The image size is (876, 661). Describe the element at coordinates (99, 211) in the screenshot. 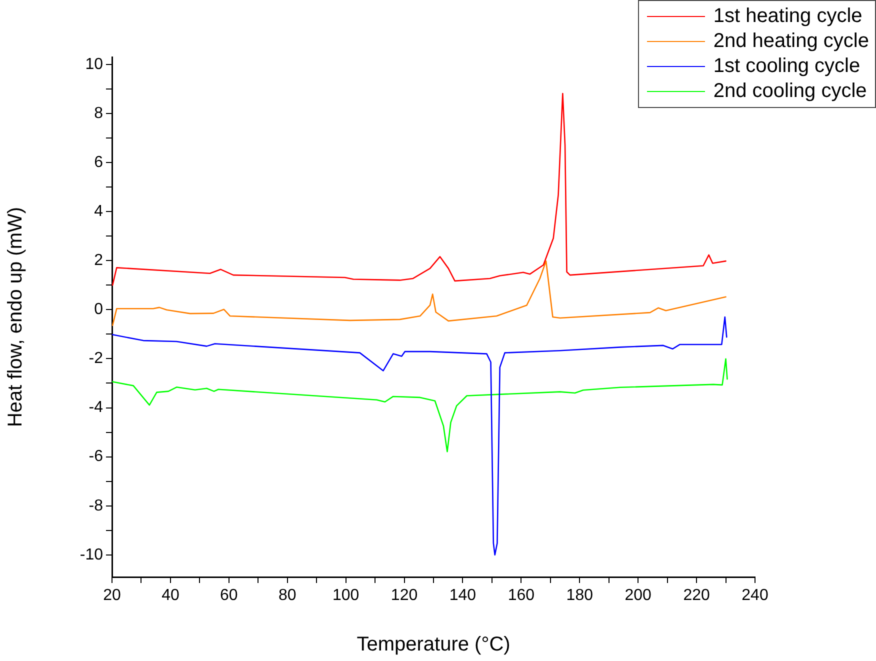

I see `y-tick-label: 4` at that location.